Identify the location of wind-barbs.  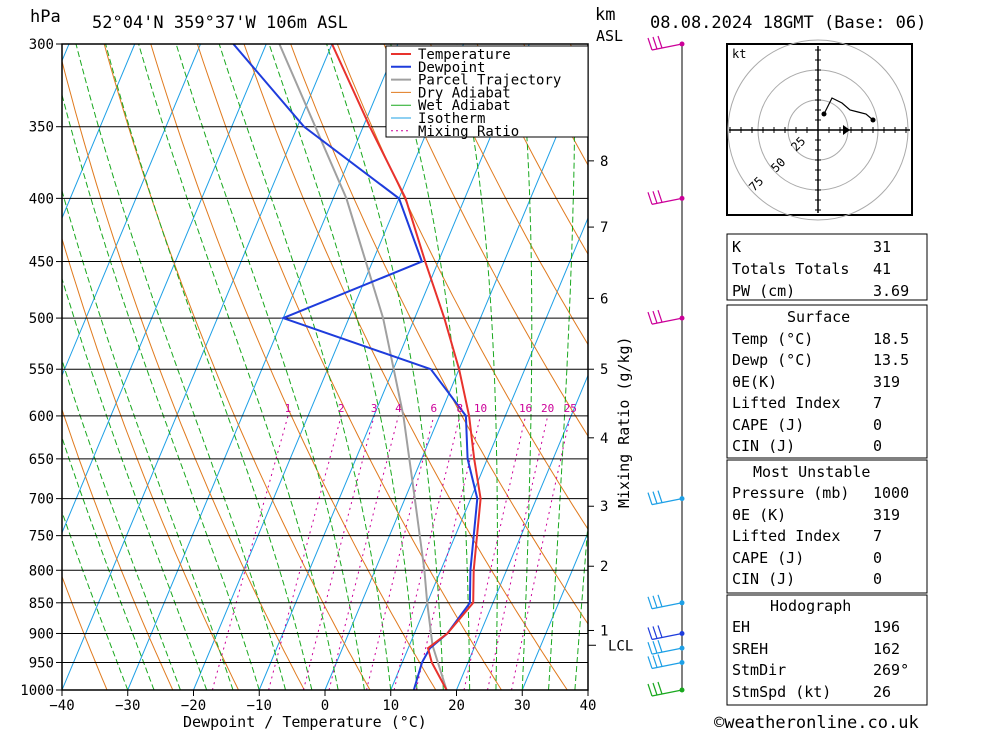
(666, 366).